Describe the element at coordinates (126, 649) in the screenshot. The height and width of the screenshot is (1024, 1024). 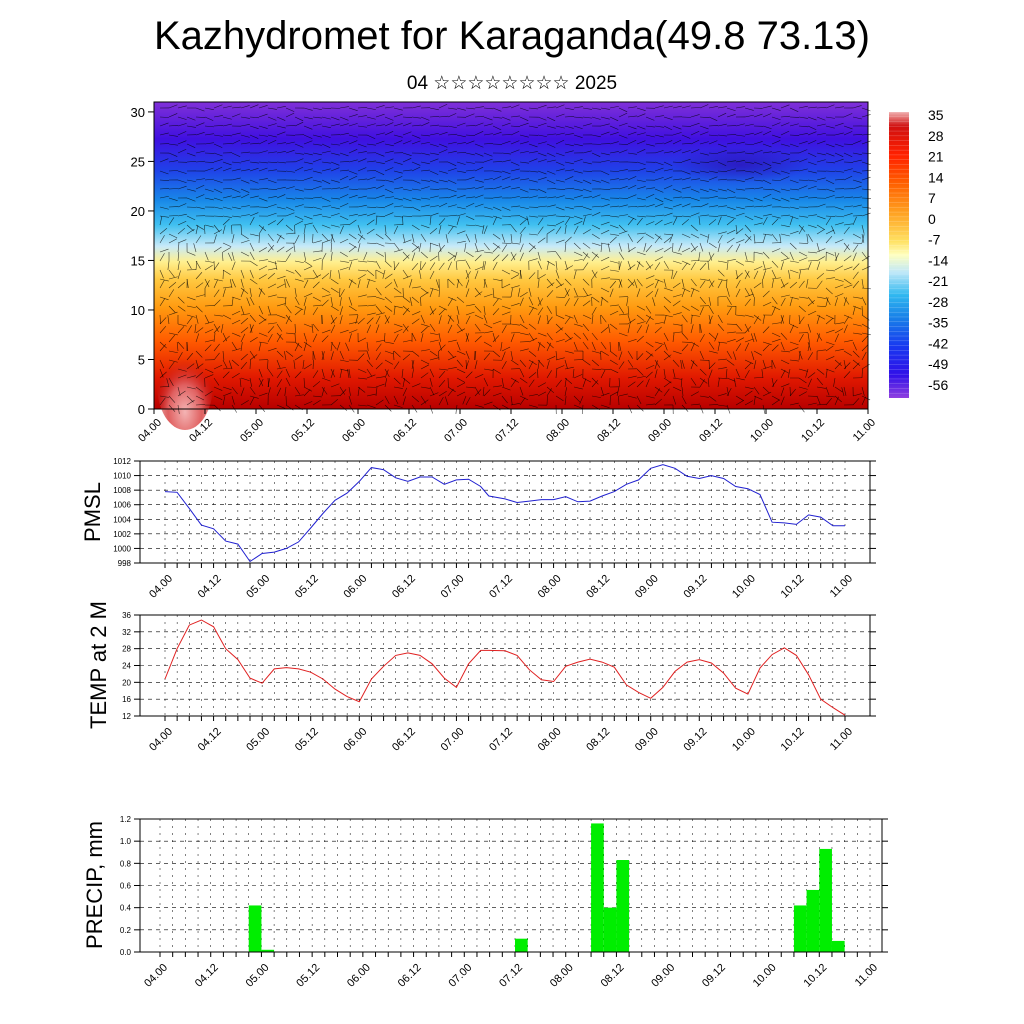
I see `y-tick-label: 28` at that location.